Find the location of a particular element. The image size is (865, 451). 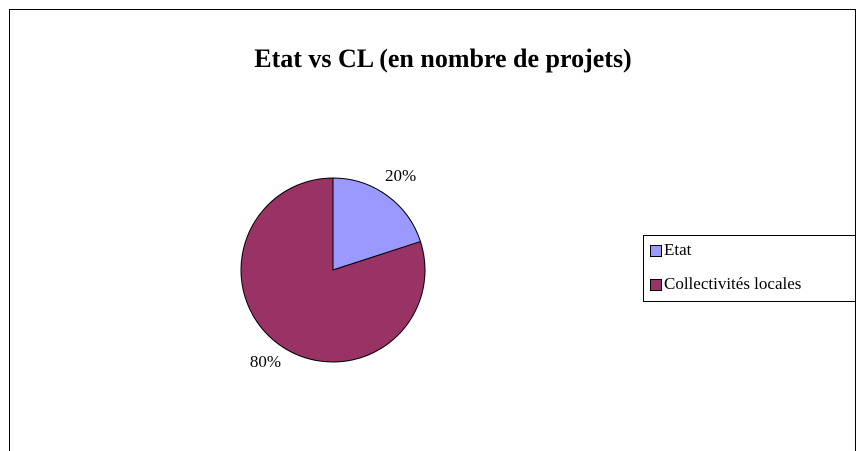

data-label: 80% is located at coordinates (265, 361).